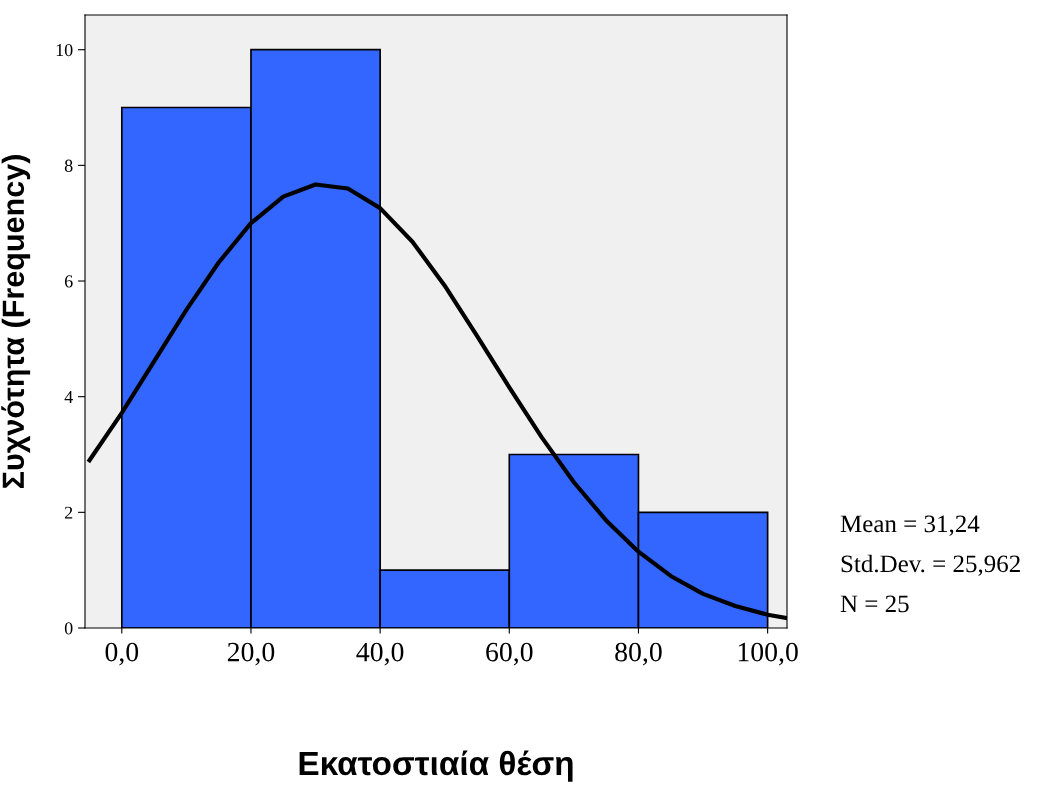  What do you see at coordinates (638, 654) in the screenshot?
I see `x-tick-label: 80,0` at bounding box center [638, 654].